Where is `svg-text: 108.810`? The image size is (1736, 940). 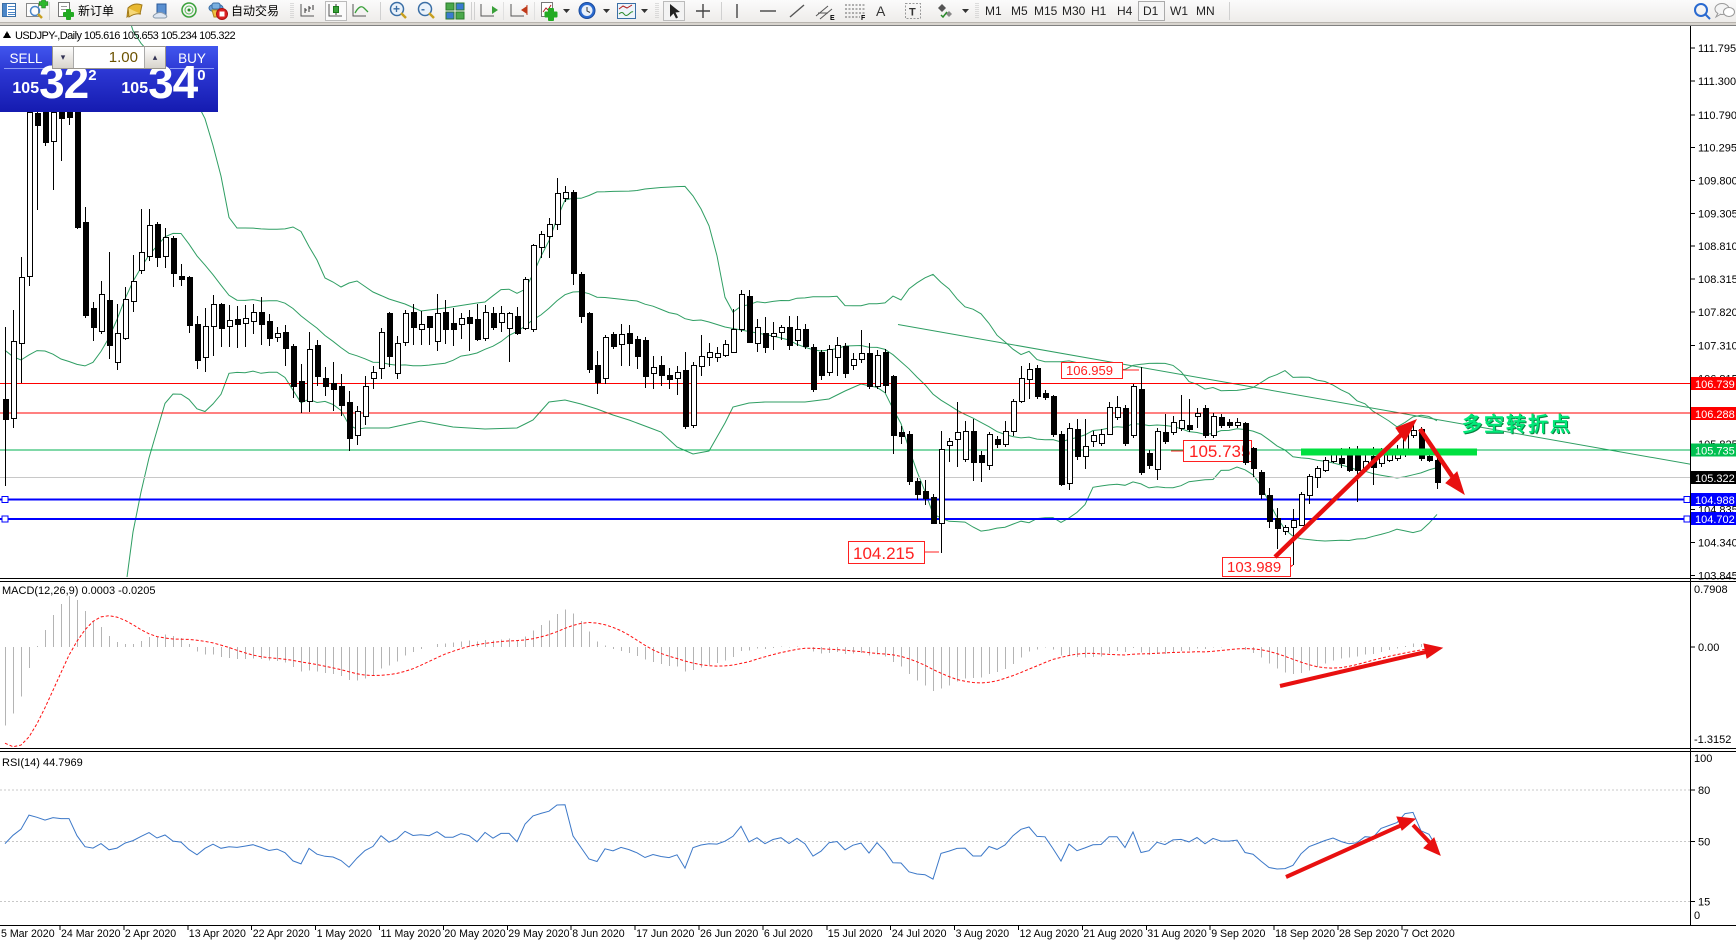
svg-text: 108.810 is located at coordinates (1717, 247).